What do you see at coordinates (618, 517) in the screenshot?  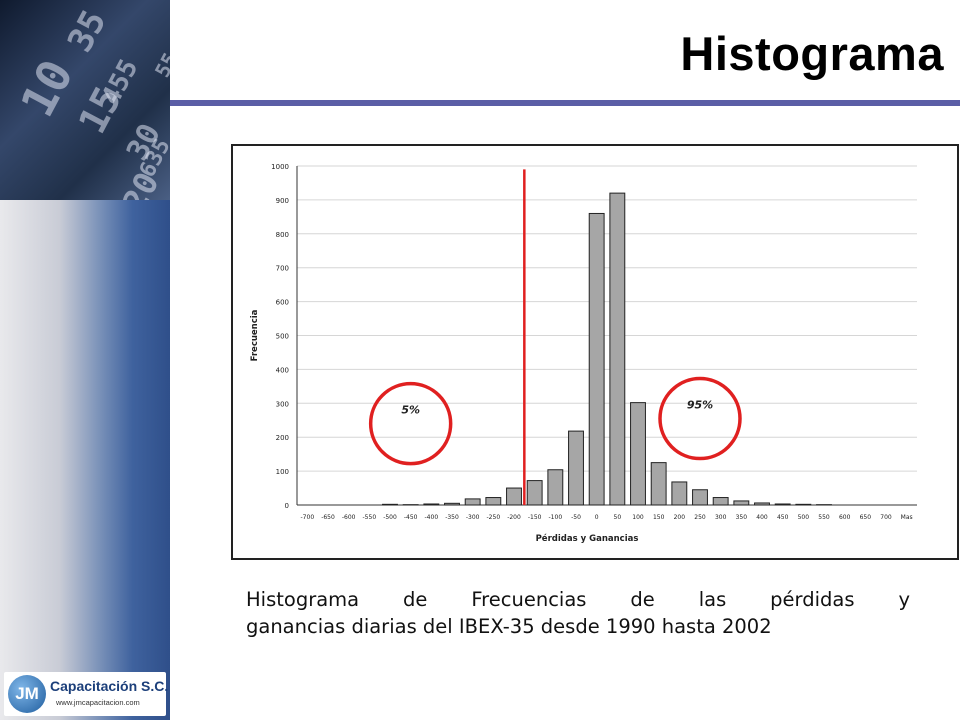 I see `x-tick-label: 50` at bounding box center [618, 517].